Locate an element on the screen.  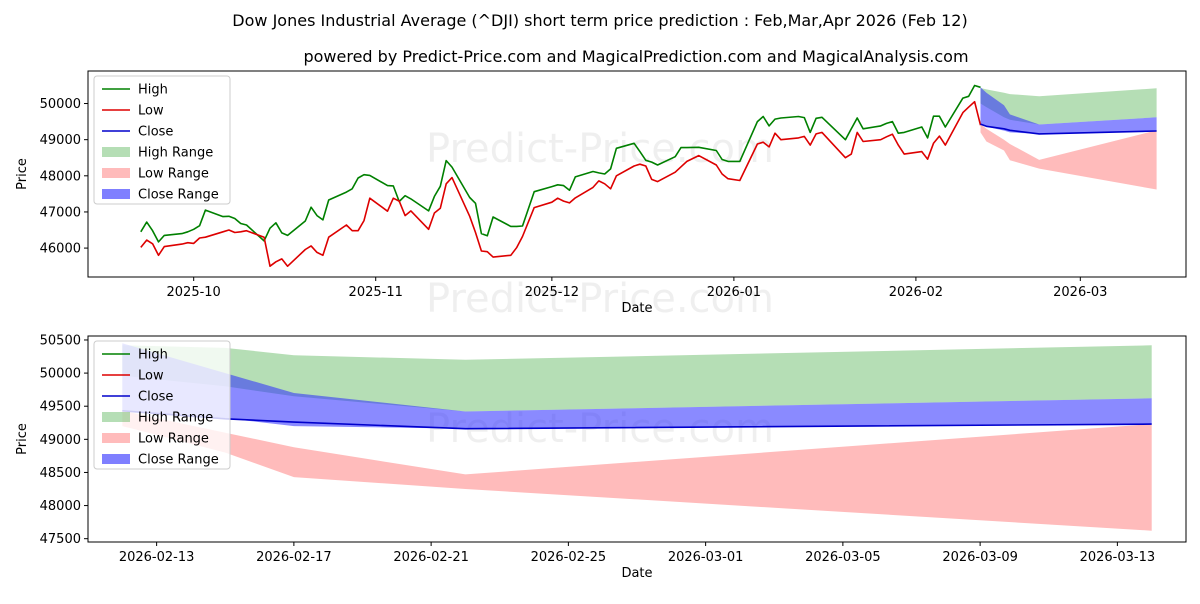
x-tick-label: 2026-03 is located at coordinates (1080, 292).